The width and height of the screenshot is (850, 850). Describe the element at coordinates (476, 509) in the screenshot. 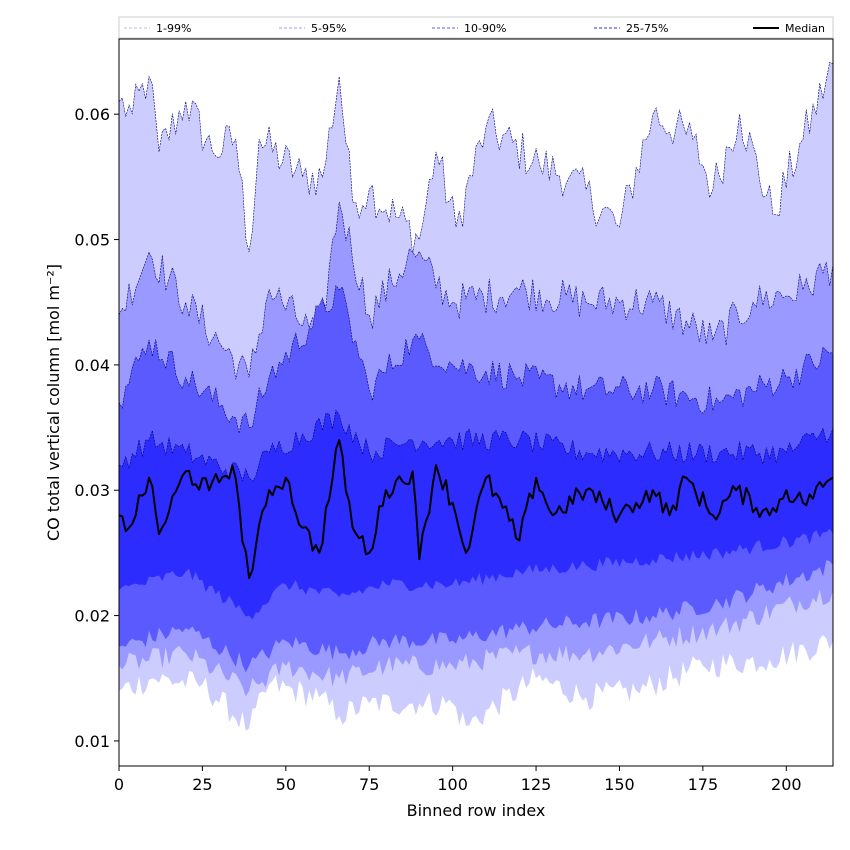

I see `median-line` at that location.